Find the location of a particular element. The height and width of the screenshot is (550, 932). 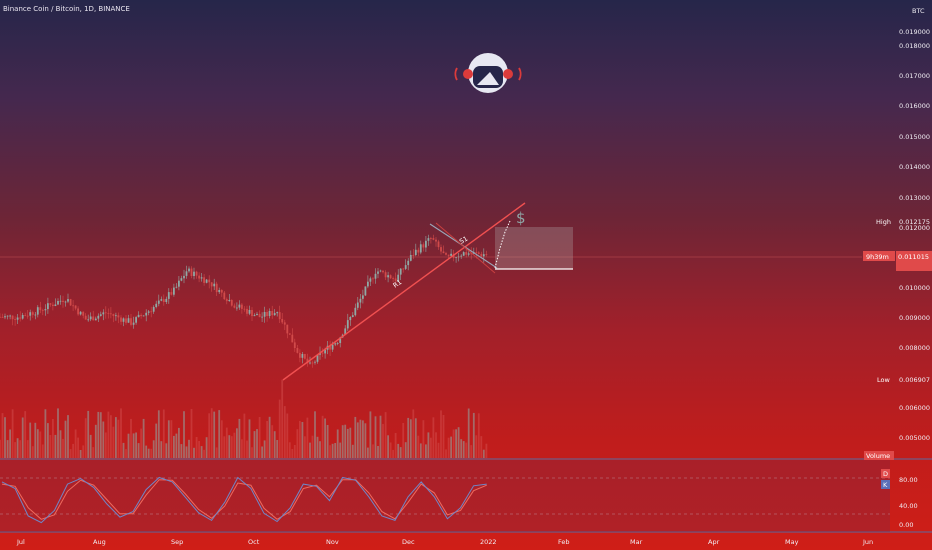

r1-trendline is located at coordinates (404, 291).